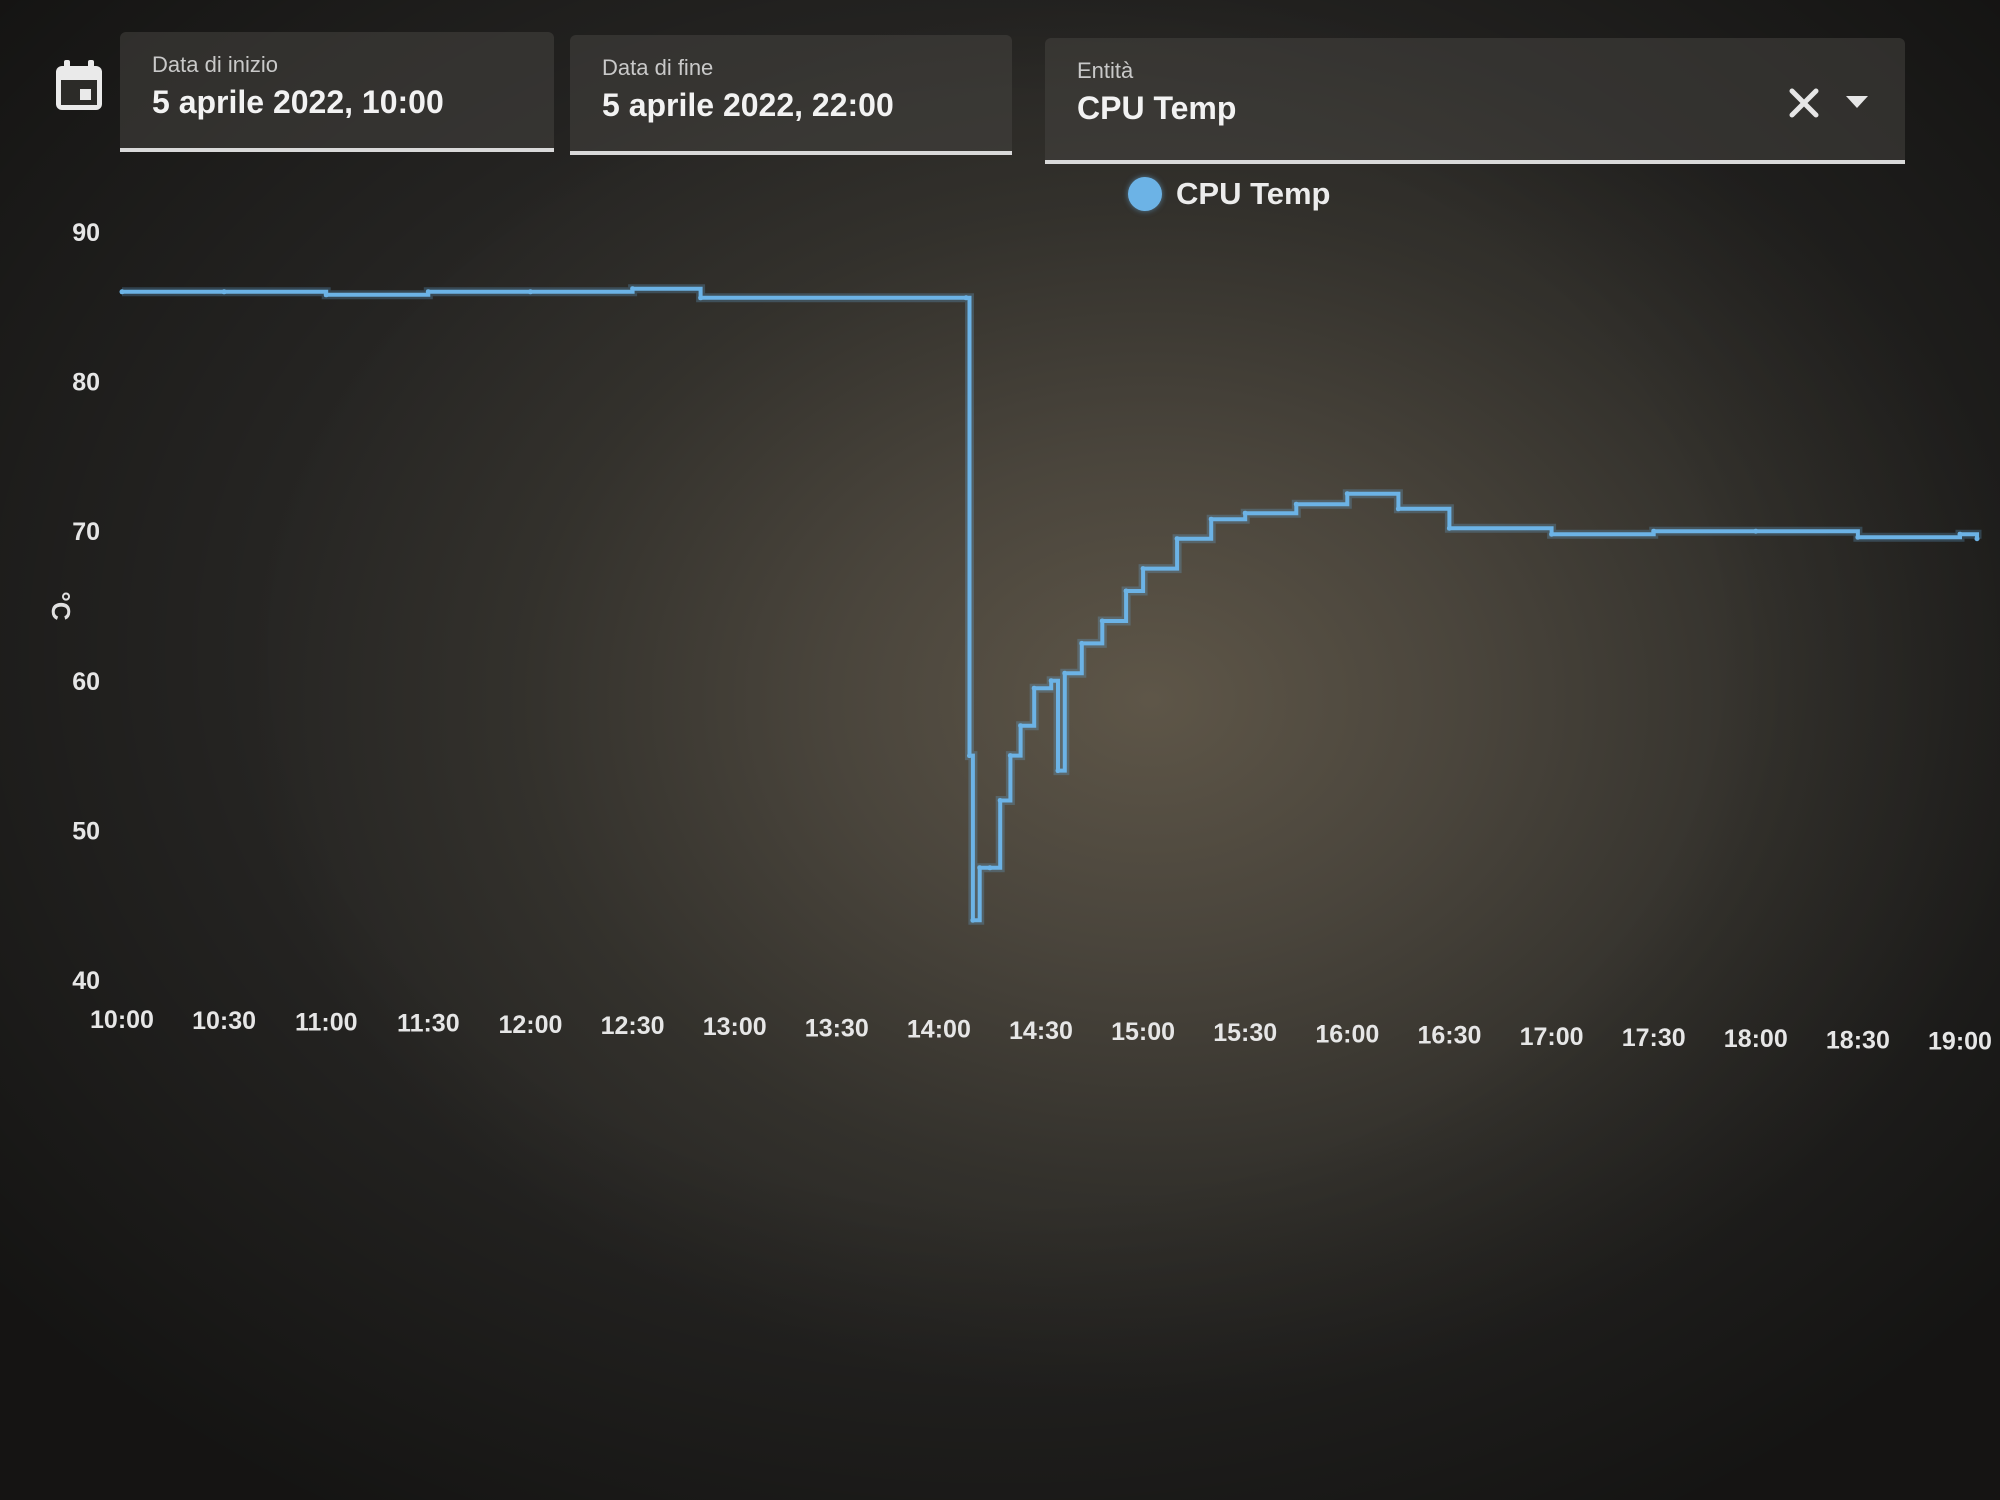 The height and width of the screenshot is (1500, 2000). Describe the element at coordinates (86, 981) in the screenshot. I see `y-tick-label: 40` at that location.